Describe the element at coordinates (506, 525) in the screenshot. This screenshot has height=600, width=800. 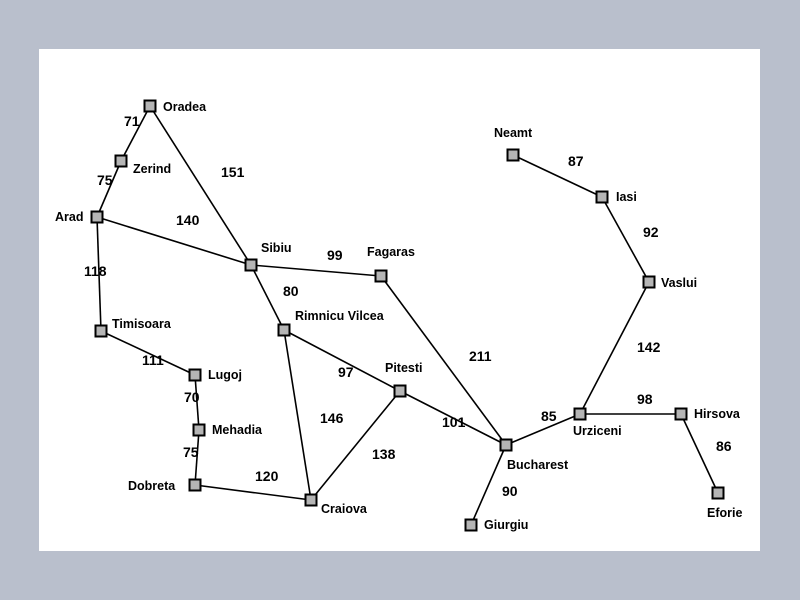
I see `city-label-giurgiu: Giurgiu` at that location.